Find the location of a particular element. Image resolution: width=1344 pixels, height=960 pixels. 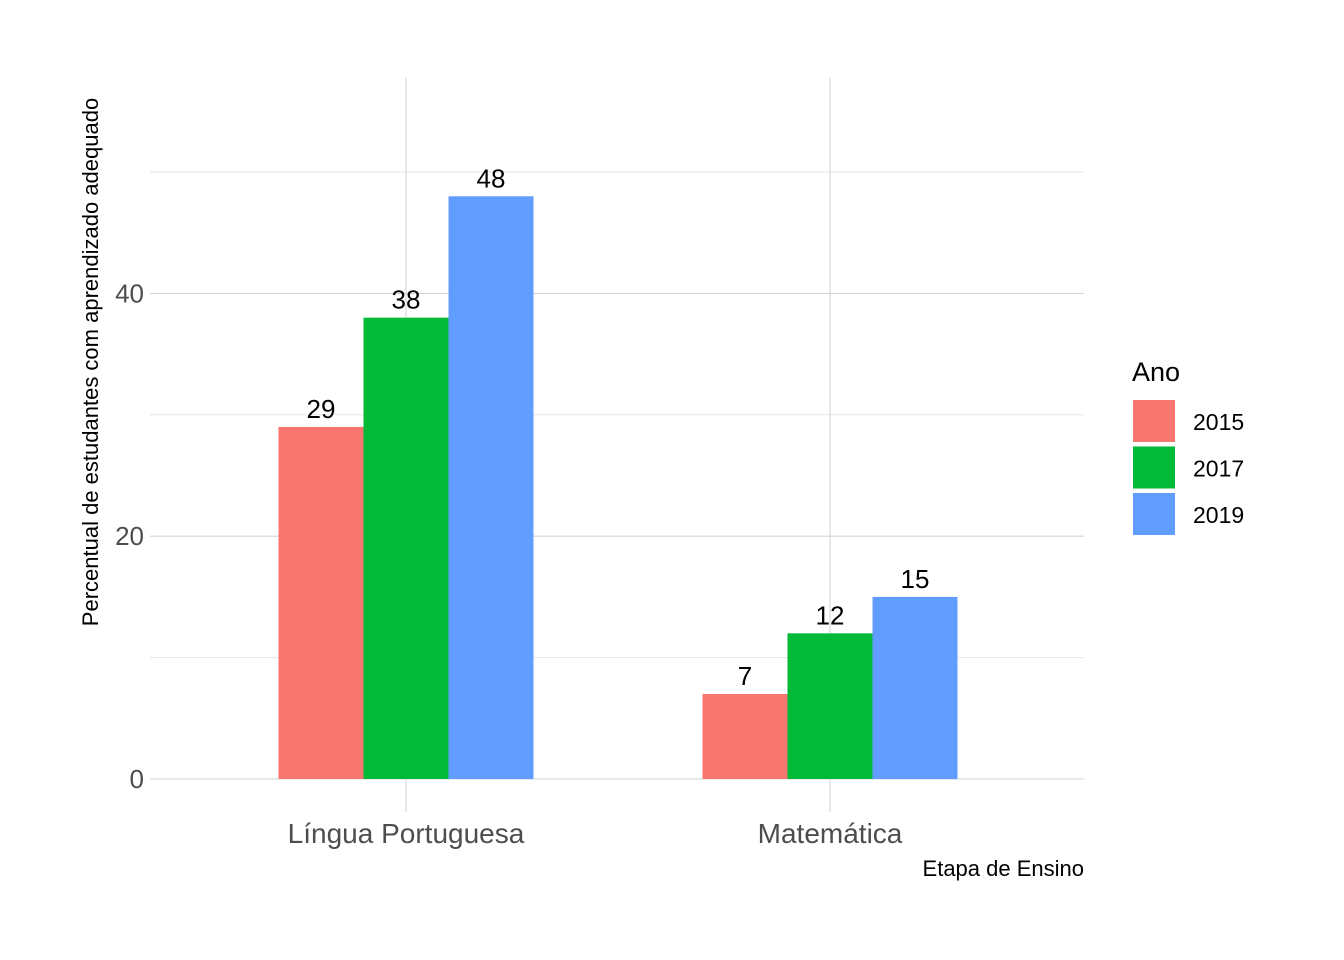

x-tick-label: Matemática is located at coordinates (830, 833).